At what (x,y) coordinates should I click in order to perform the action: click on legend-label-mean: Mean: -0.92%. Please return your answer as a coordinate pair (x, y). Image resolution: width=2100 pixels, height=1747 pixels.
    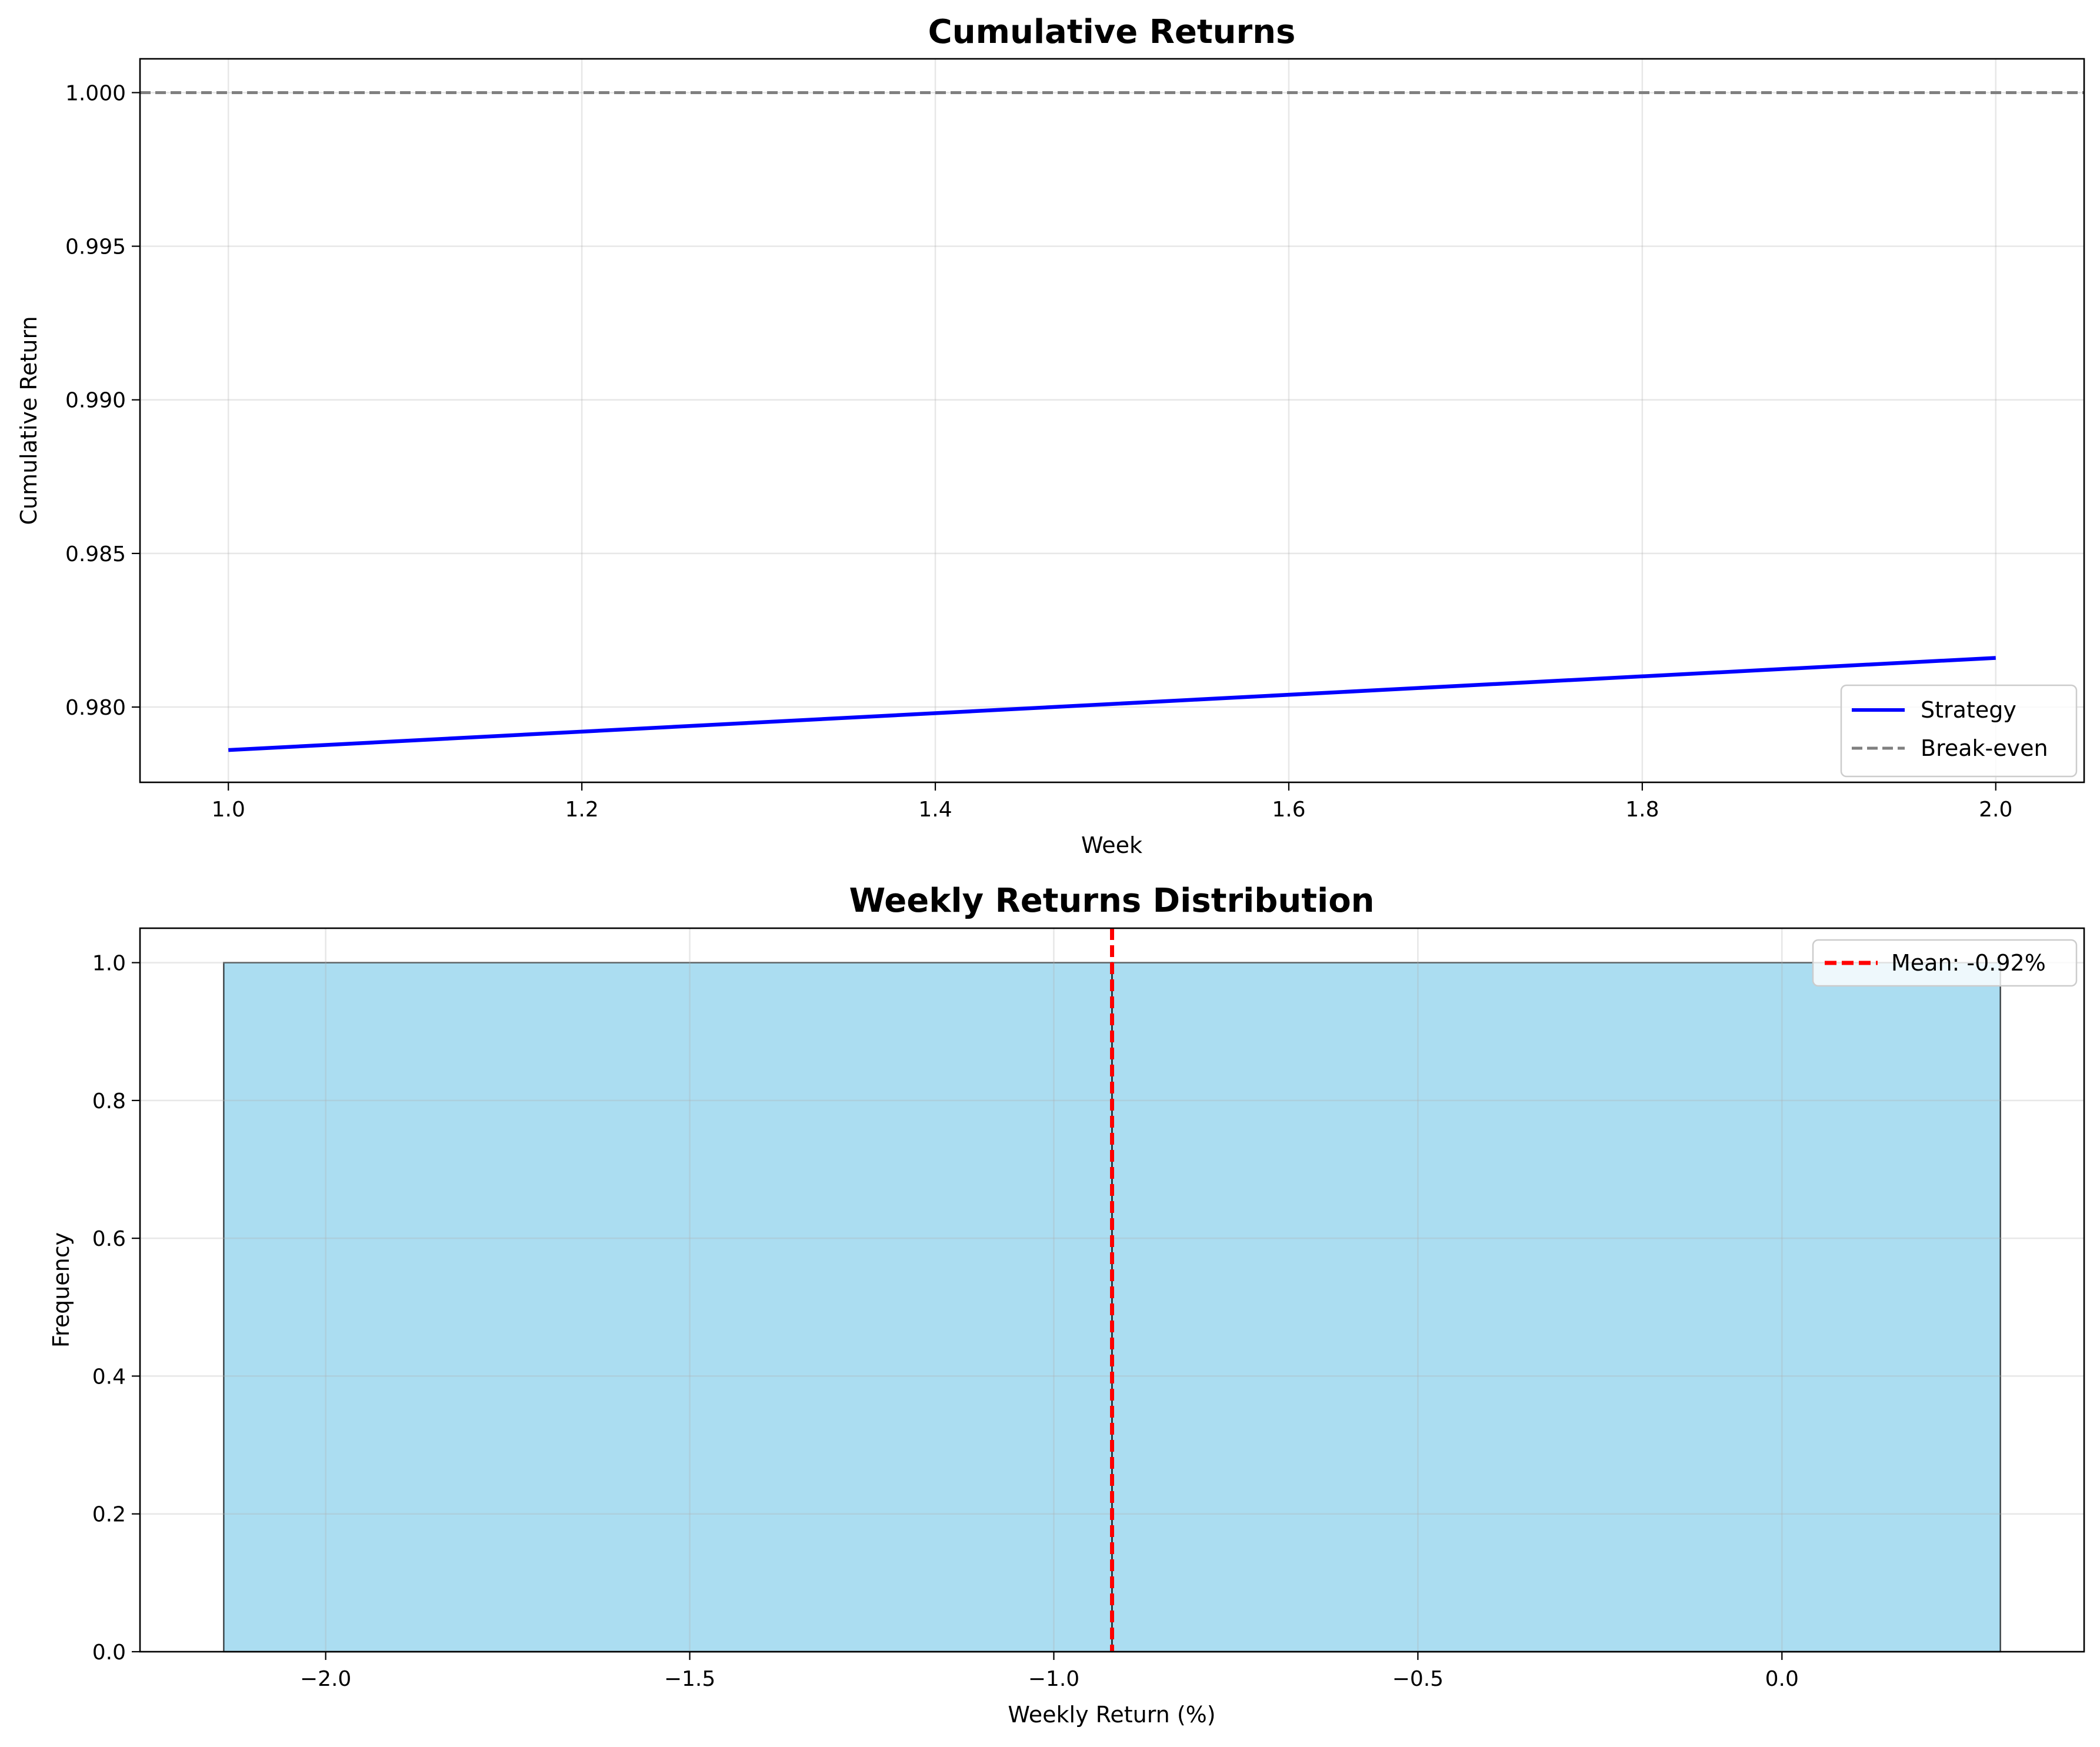
    Looking at the image, I should click on (1968, 963).